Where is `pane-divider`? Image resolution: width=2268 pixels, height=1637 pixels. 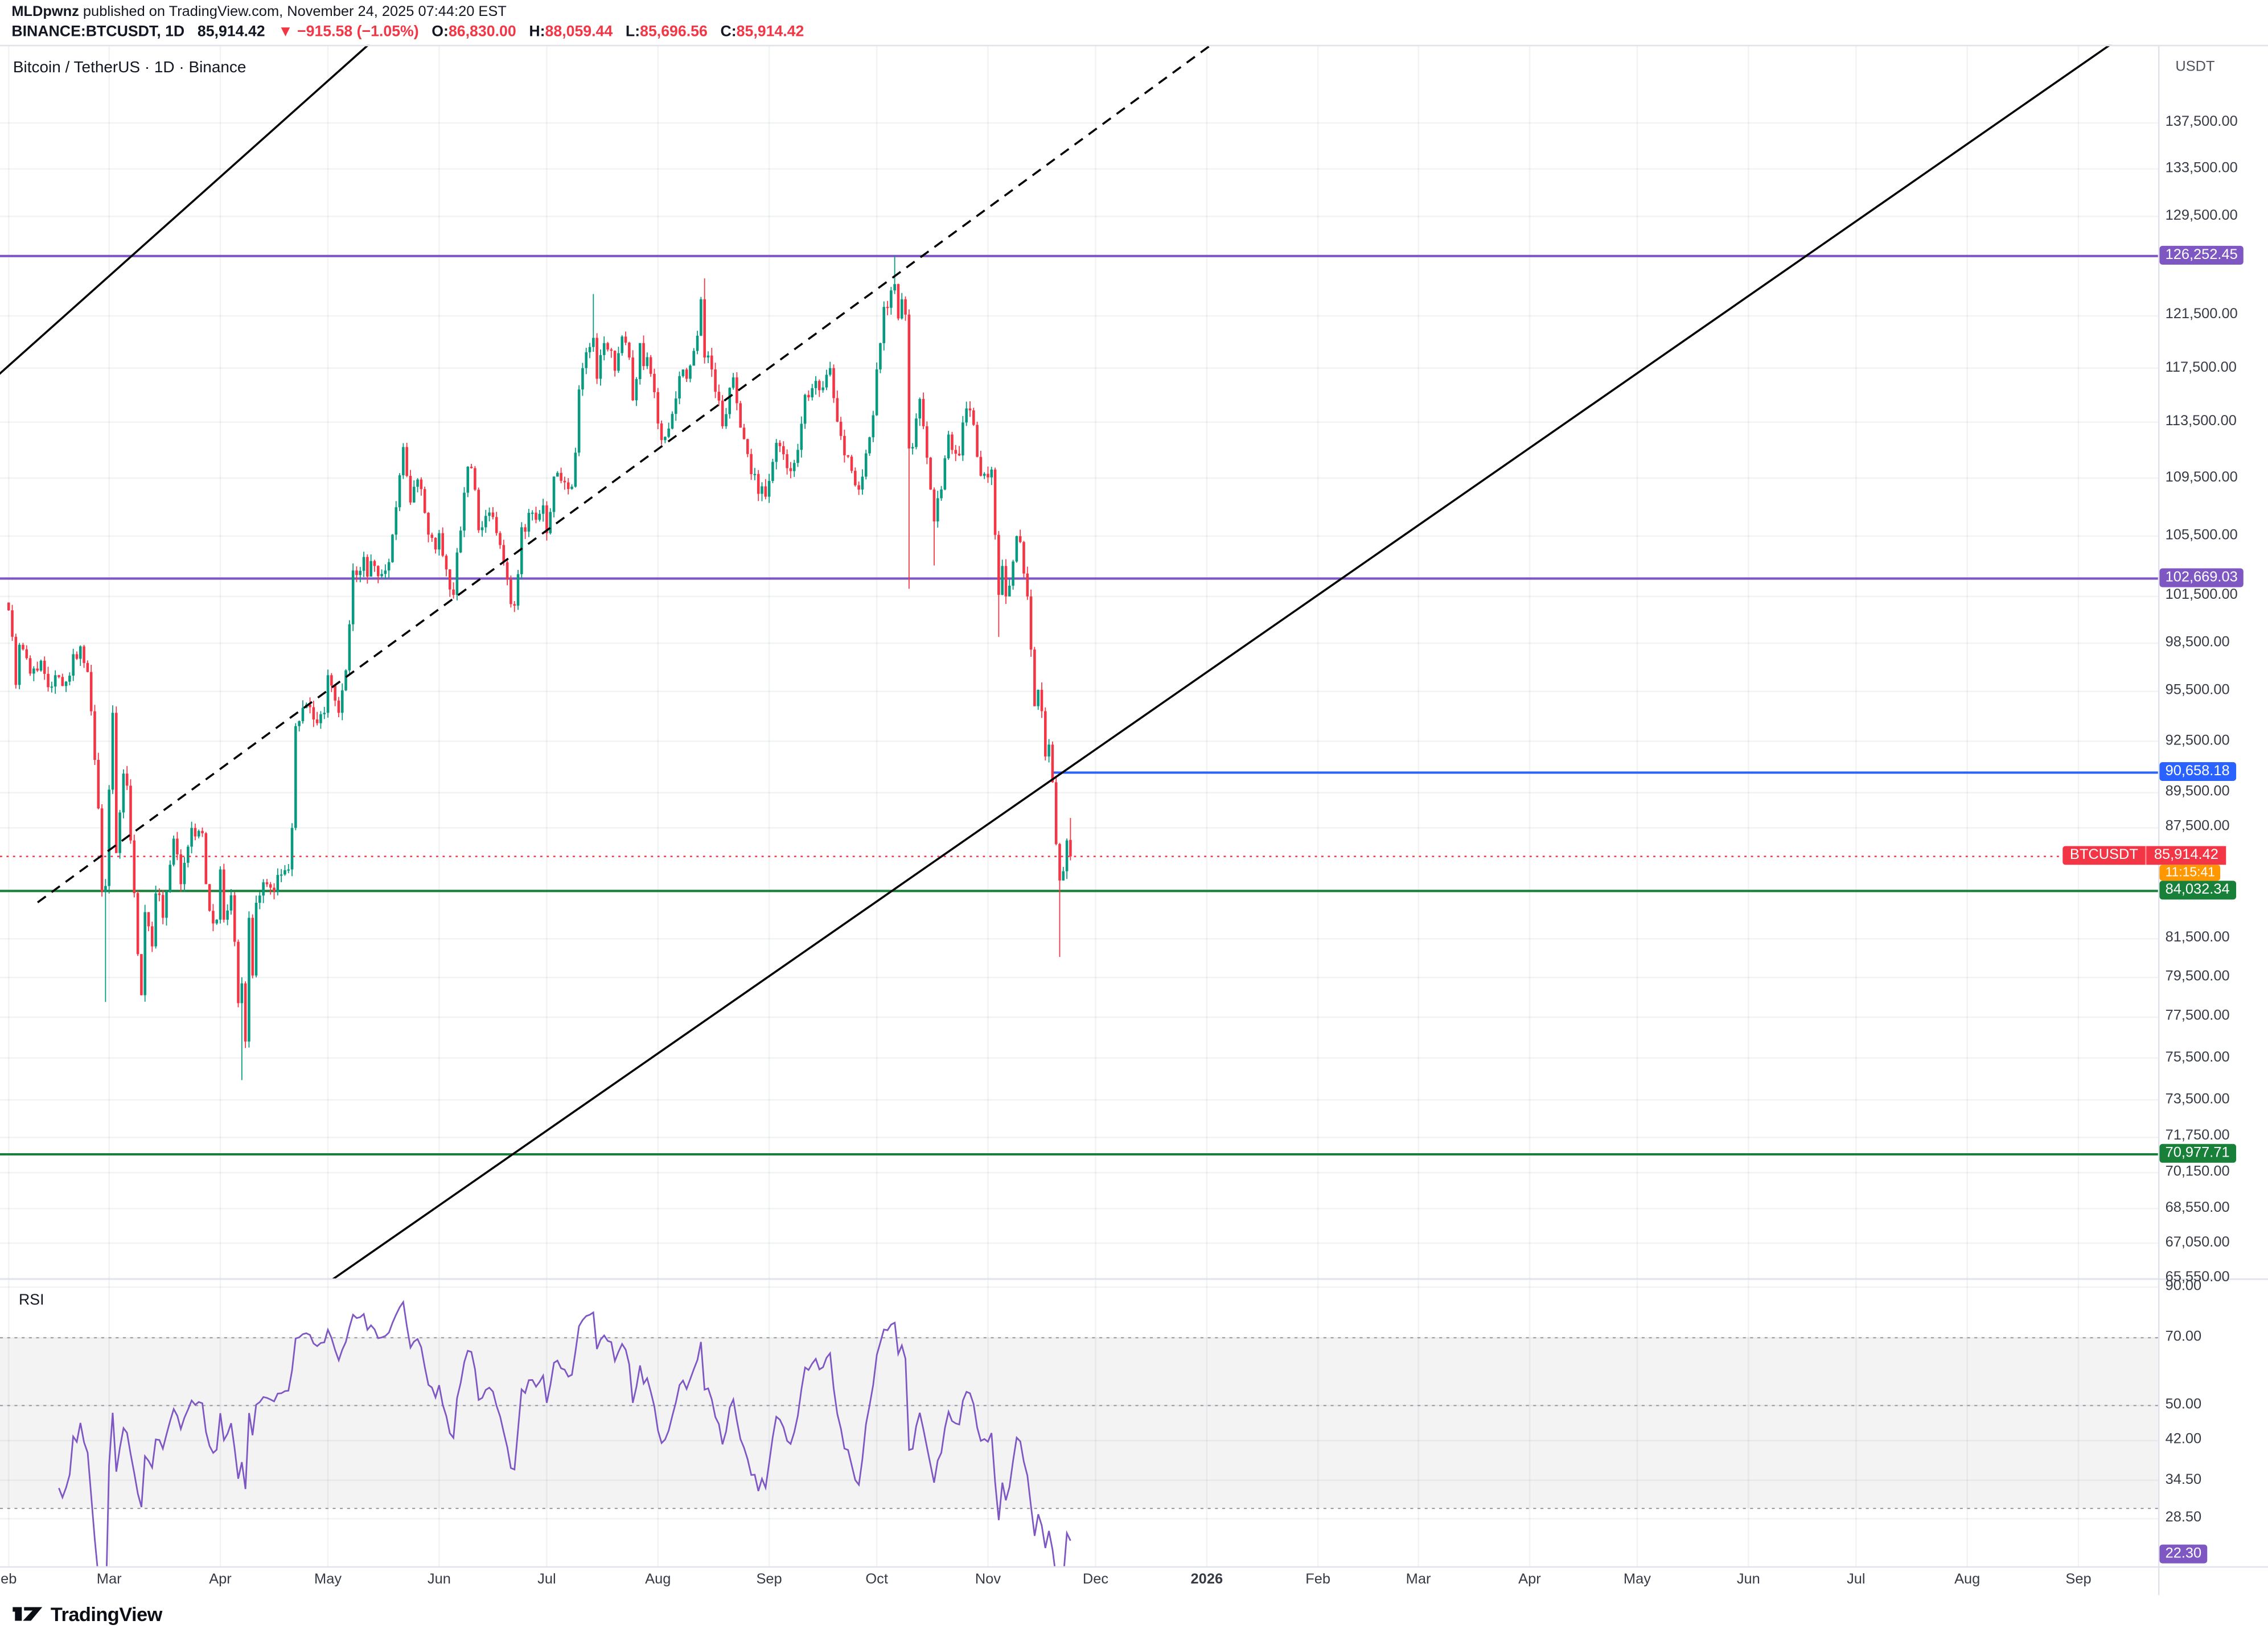
pane-divider is located at coordinates (1134, 1279).